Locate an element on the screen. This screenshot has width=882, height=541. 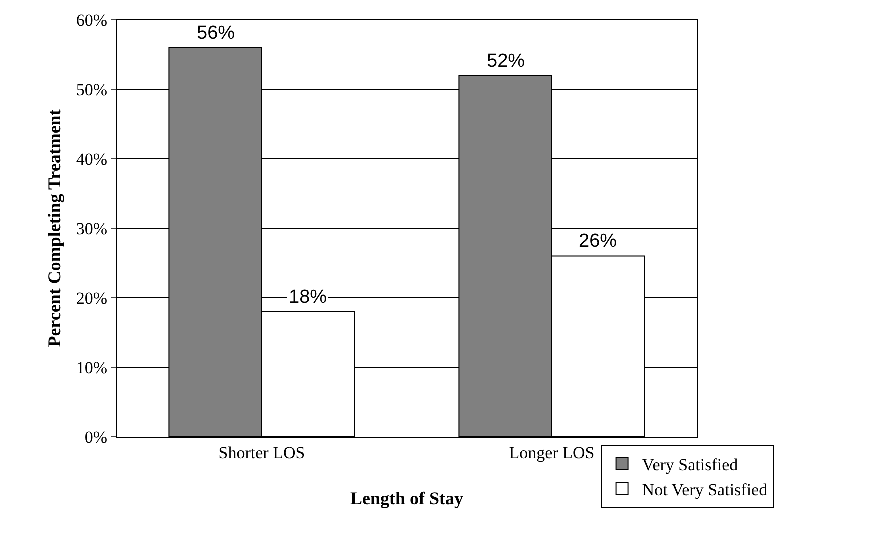
data-label: 26% is located at coordinates (598, 241).